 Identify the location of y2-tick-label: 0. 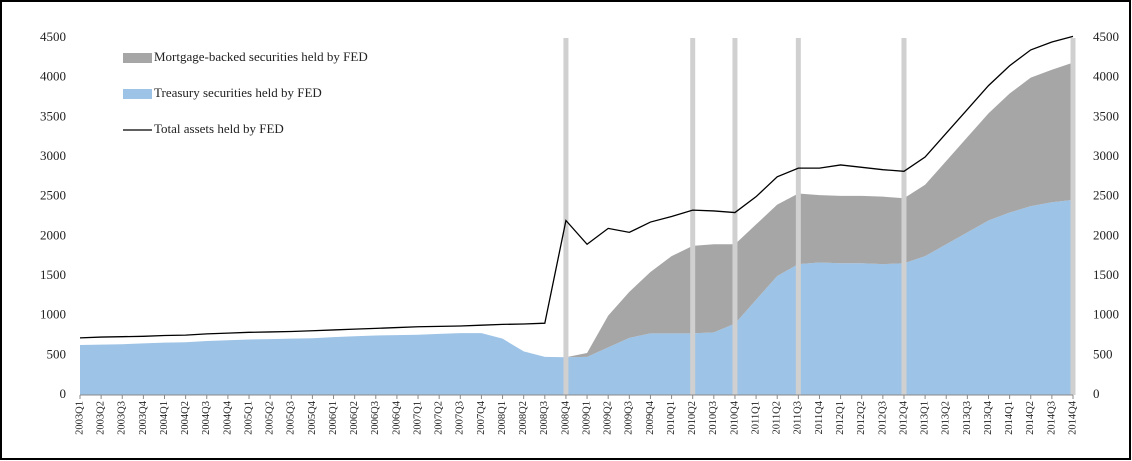
(1096, 393).